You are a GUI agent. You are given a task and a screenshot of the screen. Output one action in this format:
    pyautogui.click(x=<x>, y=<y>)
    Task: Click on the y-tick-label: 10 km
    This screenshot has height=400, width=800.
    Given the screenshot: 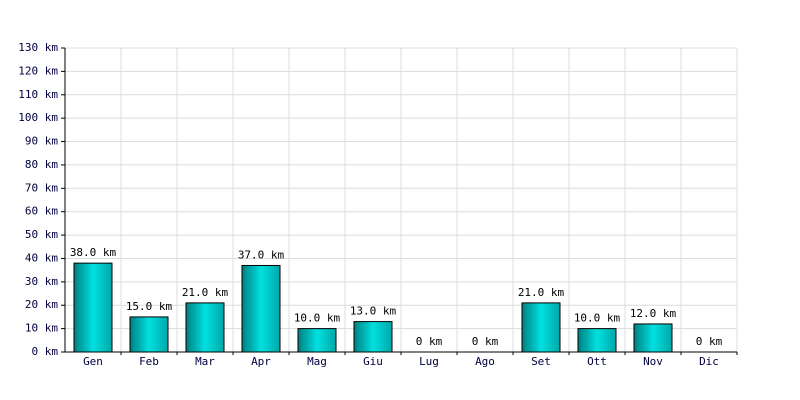 What is the action you would take?
    pyautogui.click(x=41, y=328)
    